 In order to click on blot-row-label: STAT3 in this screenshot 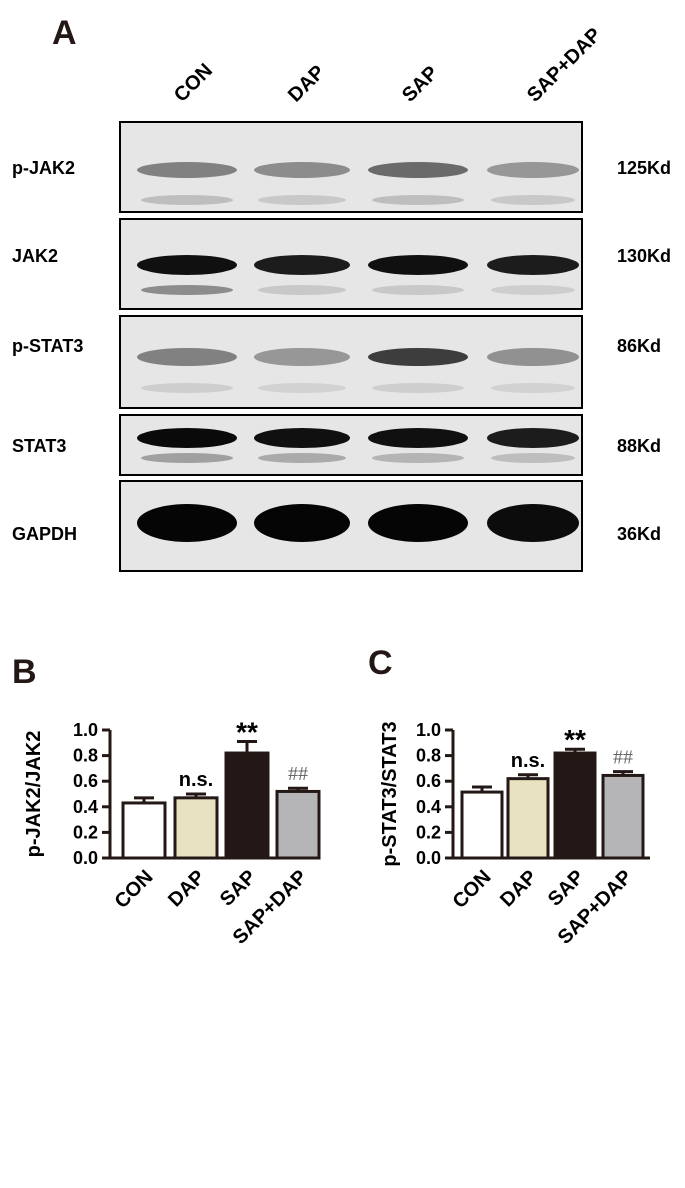, I will do `click(39, 446)`.